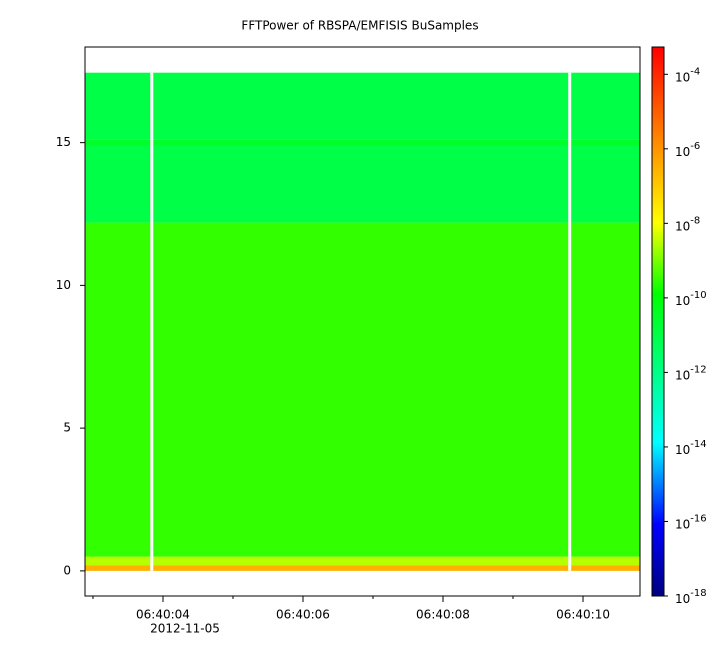 The height and width of the screenshot is (656, 724). I want to click on colorbar-tick-label: 10⁻¹⁶, so click(691, 522).